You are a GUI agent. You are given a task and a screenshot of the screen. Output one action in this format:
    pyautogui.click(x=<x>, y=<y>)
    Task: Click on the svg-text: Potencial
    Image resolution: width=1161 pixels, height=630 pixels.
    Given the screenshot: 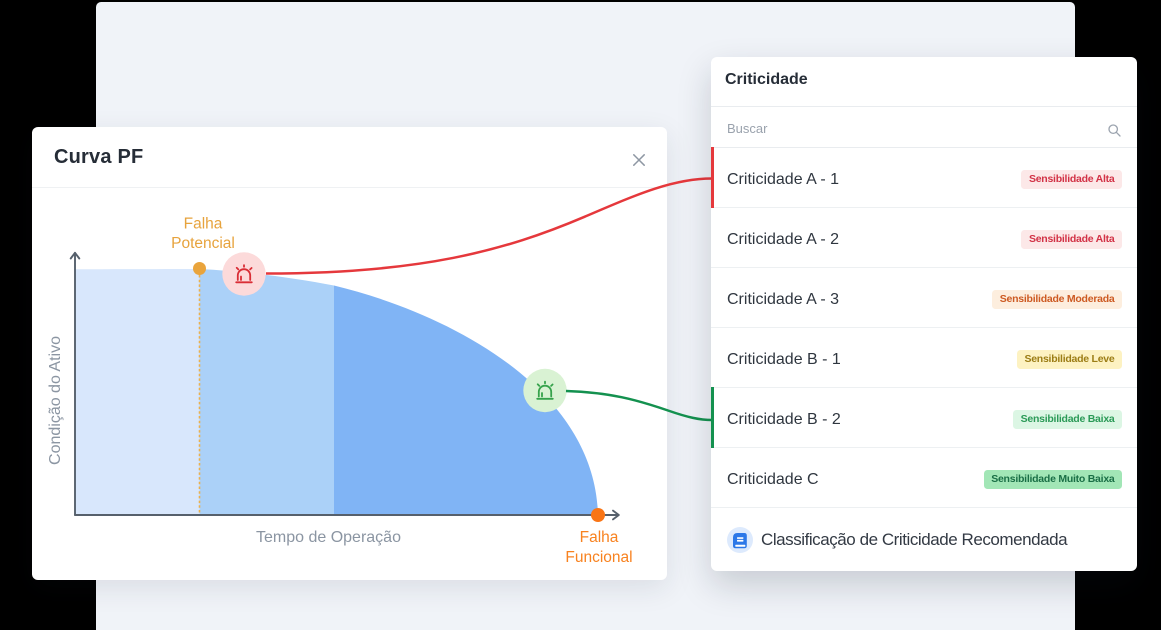 What is the action you would take?
    pyautogui.click(x=203, y=243)
    